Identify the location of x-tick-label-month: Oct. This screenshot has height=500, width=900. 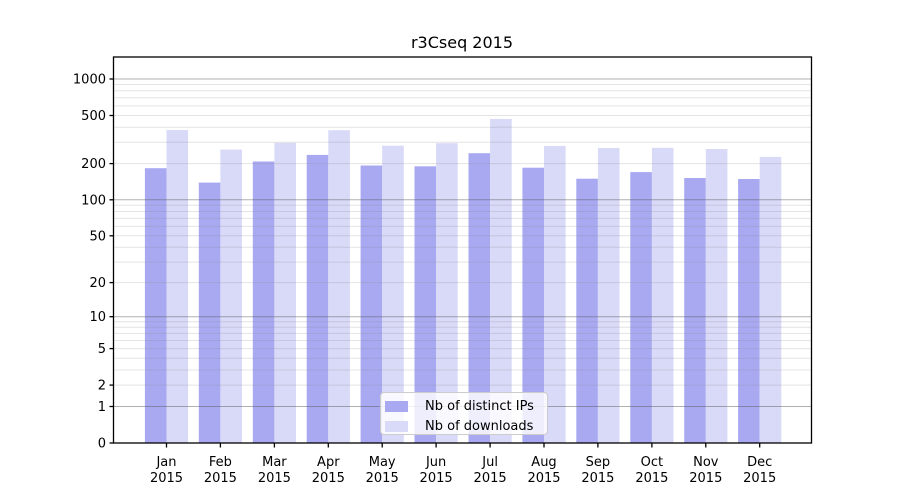
(652, 462).